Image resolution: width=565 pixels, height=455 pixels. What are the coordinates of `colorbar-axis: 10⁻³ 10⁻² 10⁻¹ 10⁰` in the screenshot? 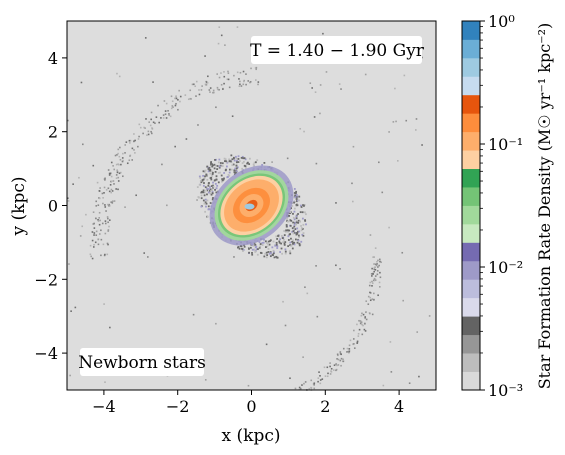 It's located at (501, 206).